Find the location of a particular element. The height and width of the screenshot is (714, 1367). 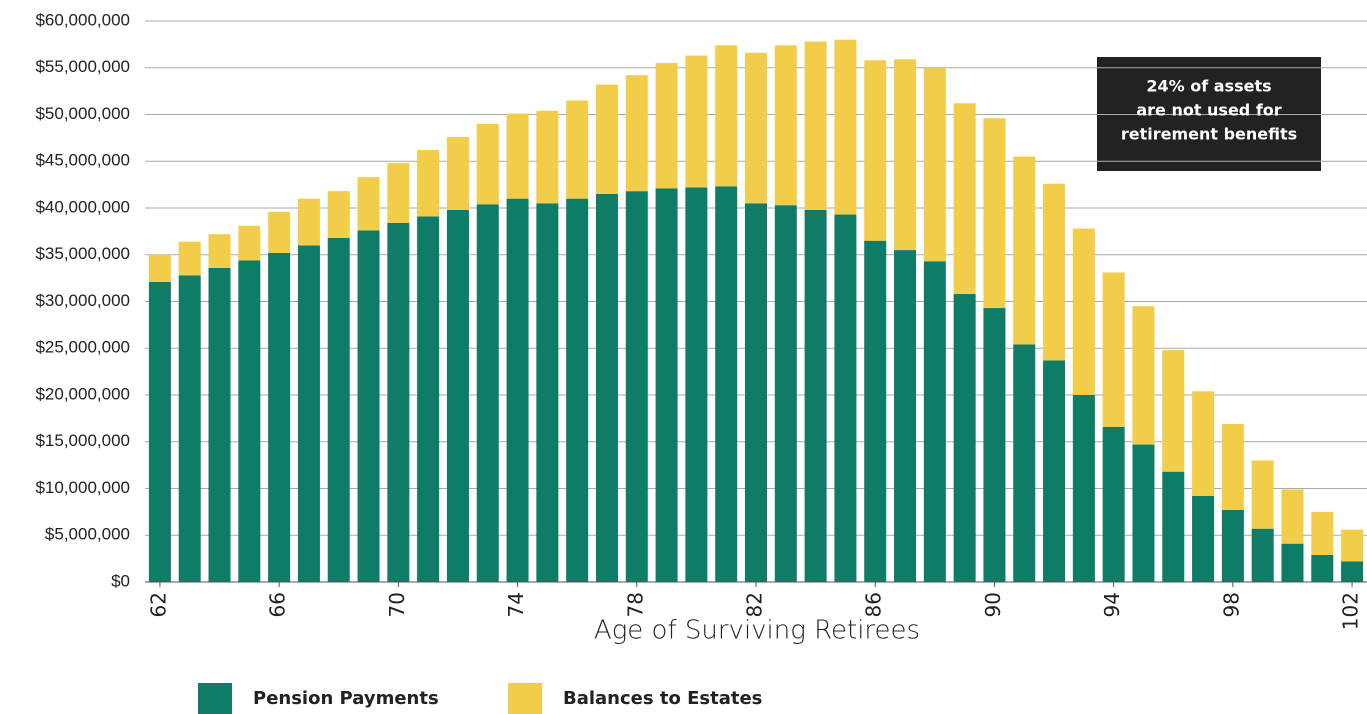

y-tick-label: $40,000,000 is located at coordinates (82, 206).